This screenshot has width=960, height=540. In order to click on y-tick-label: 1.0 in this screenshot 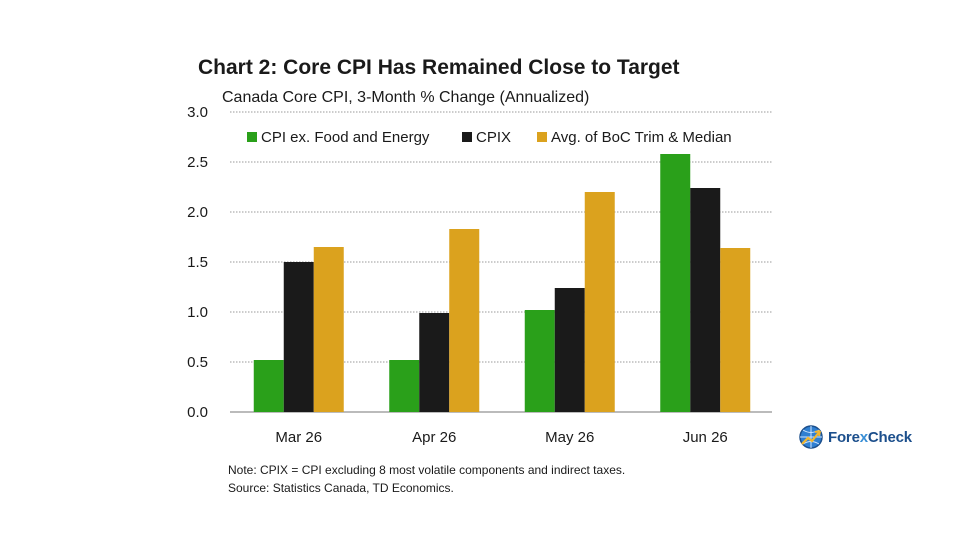, I will do `click(197, 312)`.